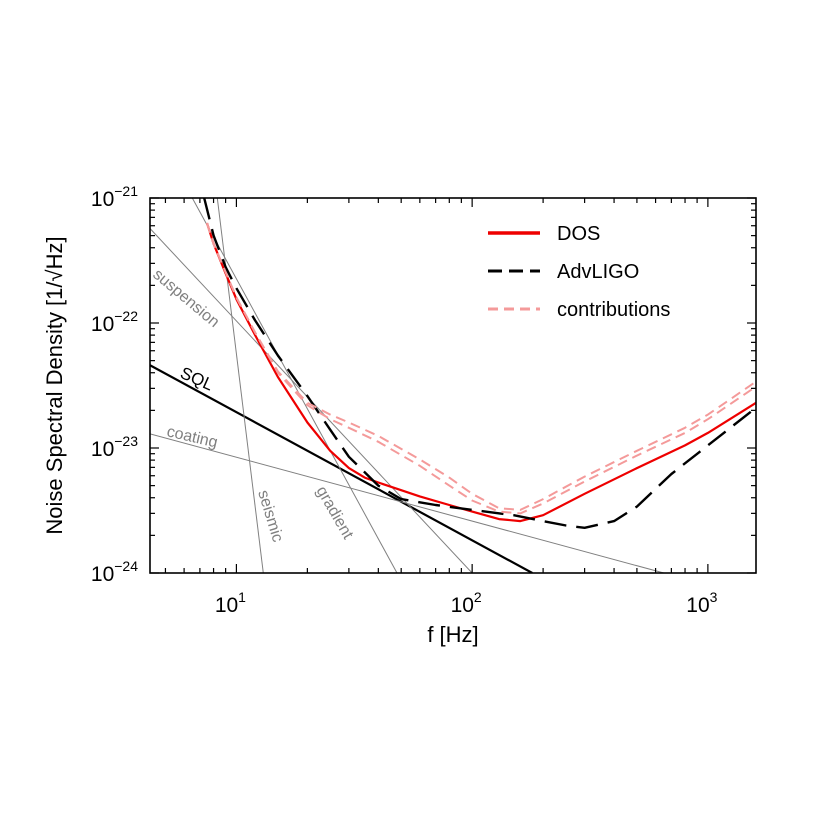  What do you see at coordinates (185, 298) in the screenshot?
I see `annotation-suspension: suspension` at bounding box center [185, 298].